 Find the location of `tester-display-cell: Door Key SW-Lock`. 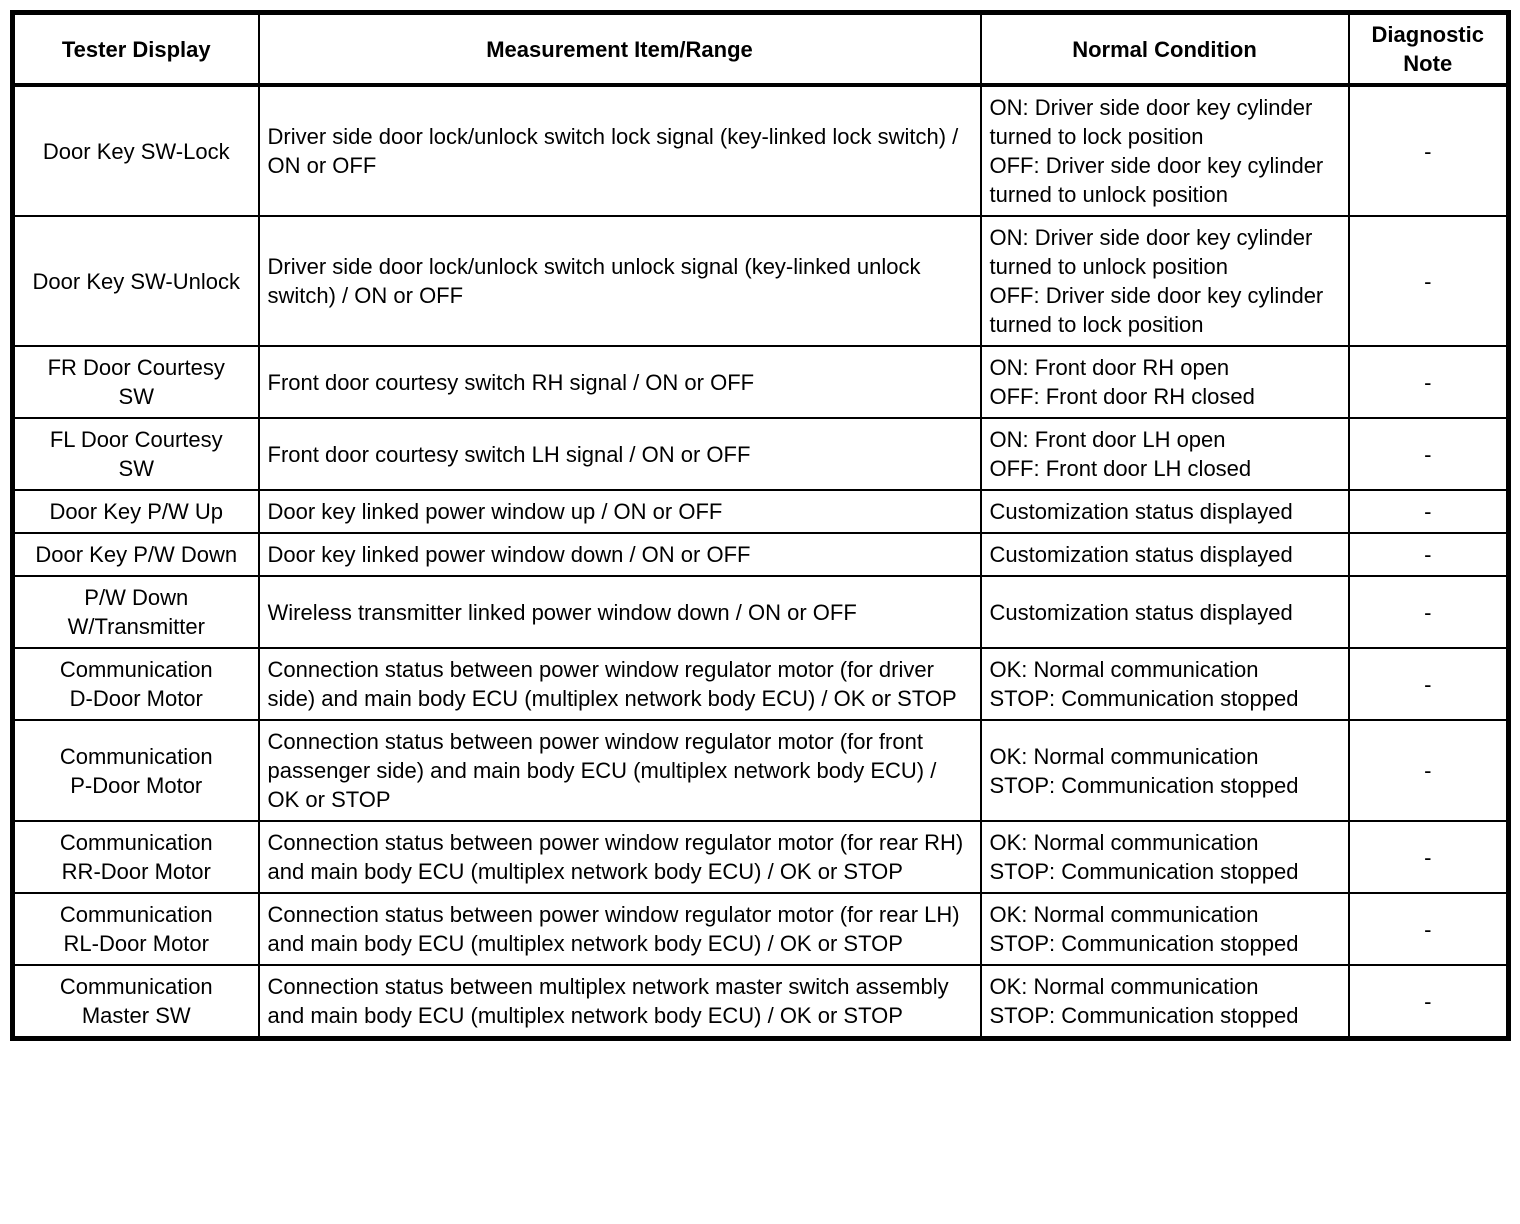

tester-display-cell: Door Key SW-Lock is located at coordinates (135, 150).